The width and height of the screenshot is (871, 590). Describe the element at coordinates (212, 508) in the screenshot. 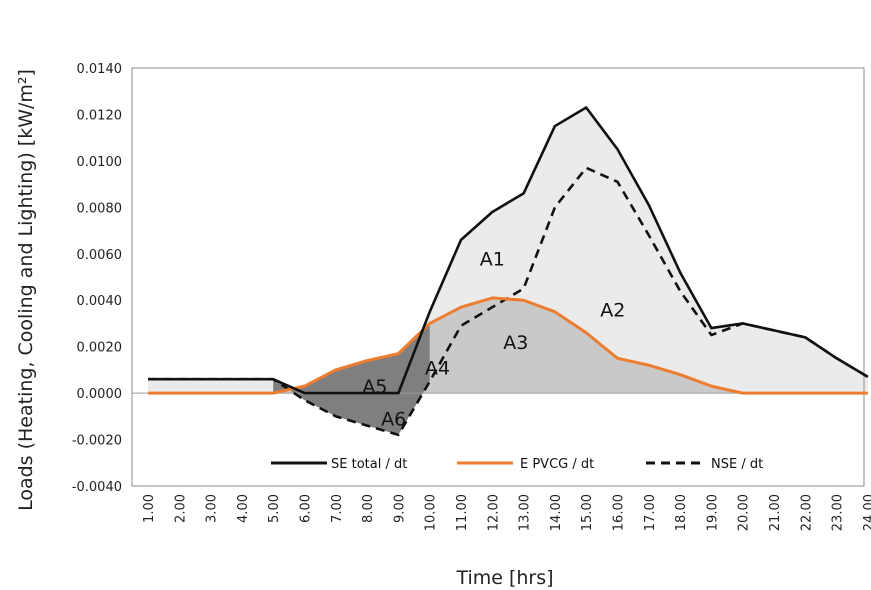

I see `x-tick-label: 3.00` at that location.